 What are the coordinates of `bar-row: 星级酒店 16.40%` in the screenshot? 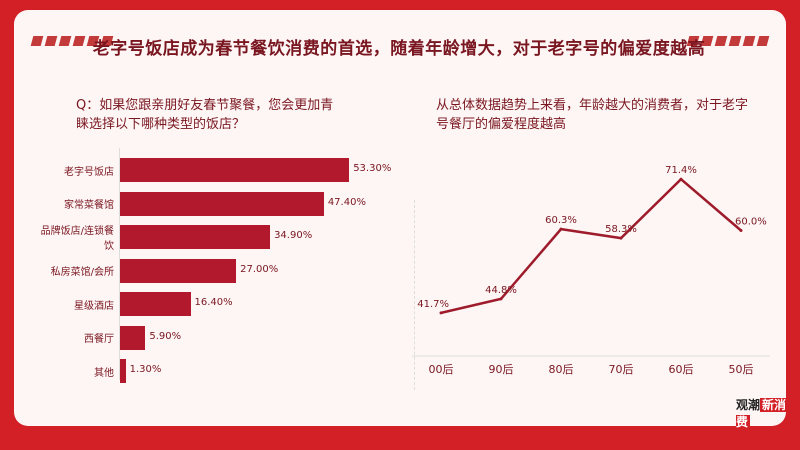 It's located at (205, 304).